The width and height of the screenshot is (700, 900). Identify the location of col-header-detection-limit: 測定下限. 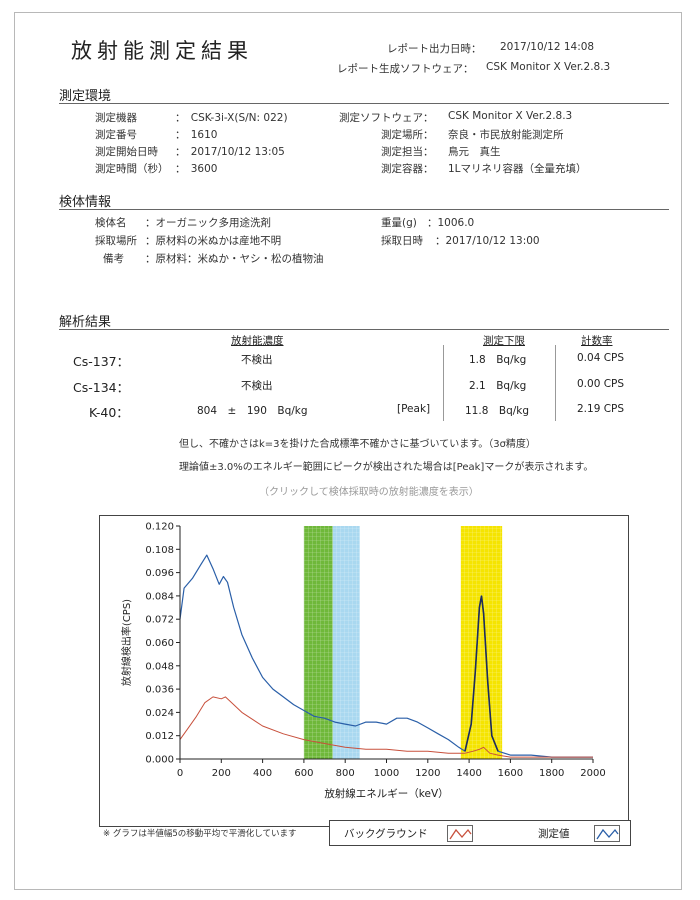
(504, 341).